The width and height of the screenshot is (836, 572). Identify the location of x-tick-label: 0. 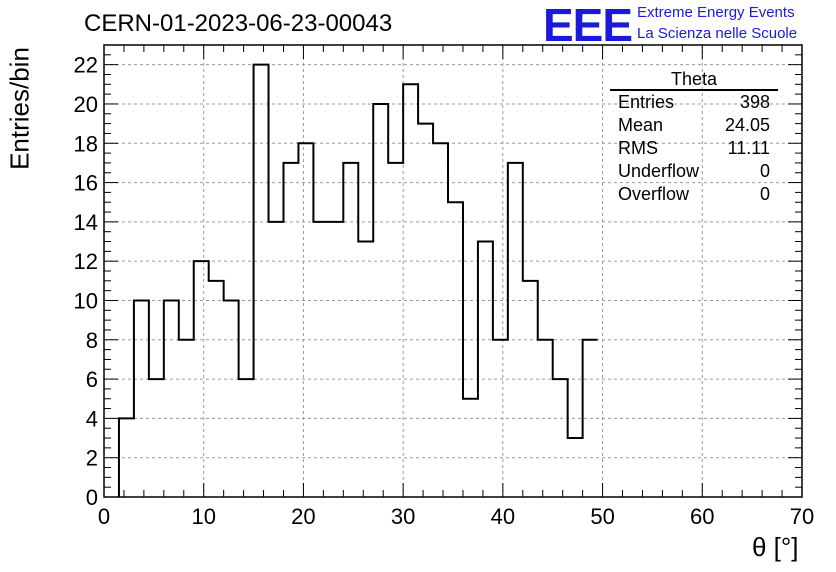
(104, 516).